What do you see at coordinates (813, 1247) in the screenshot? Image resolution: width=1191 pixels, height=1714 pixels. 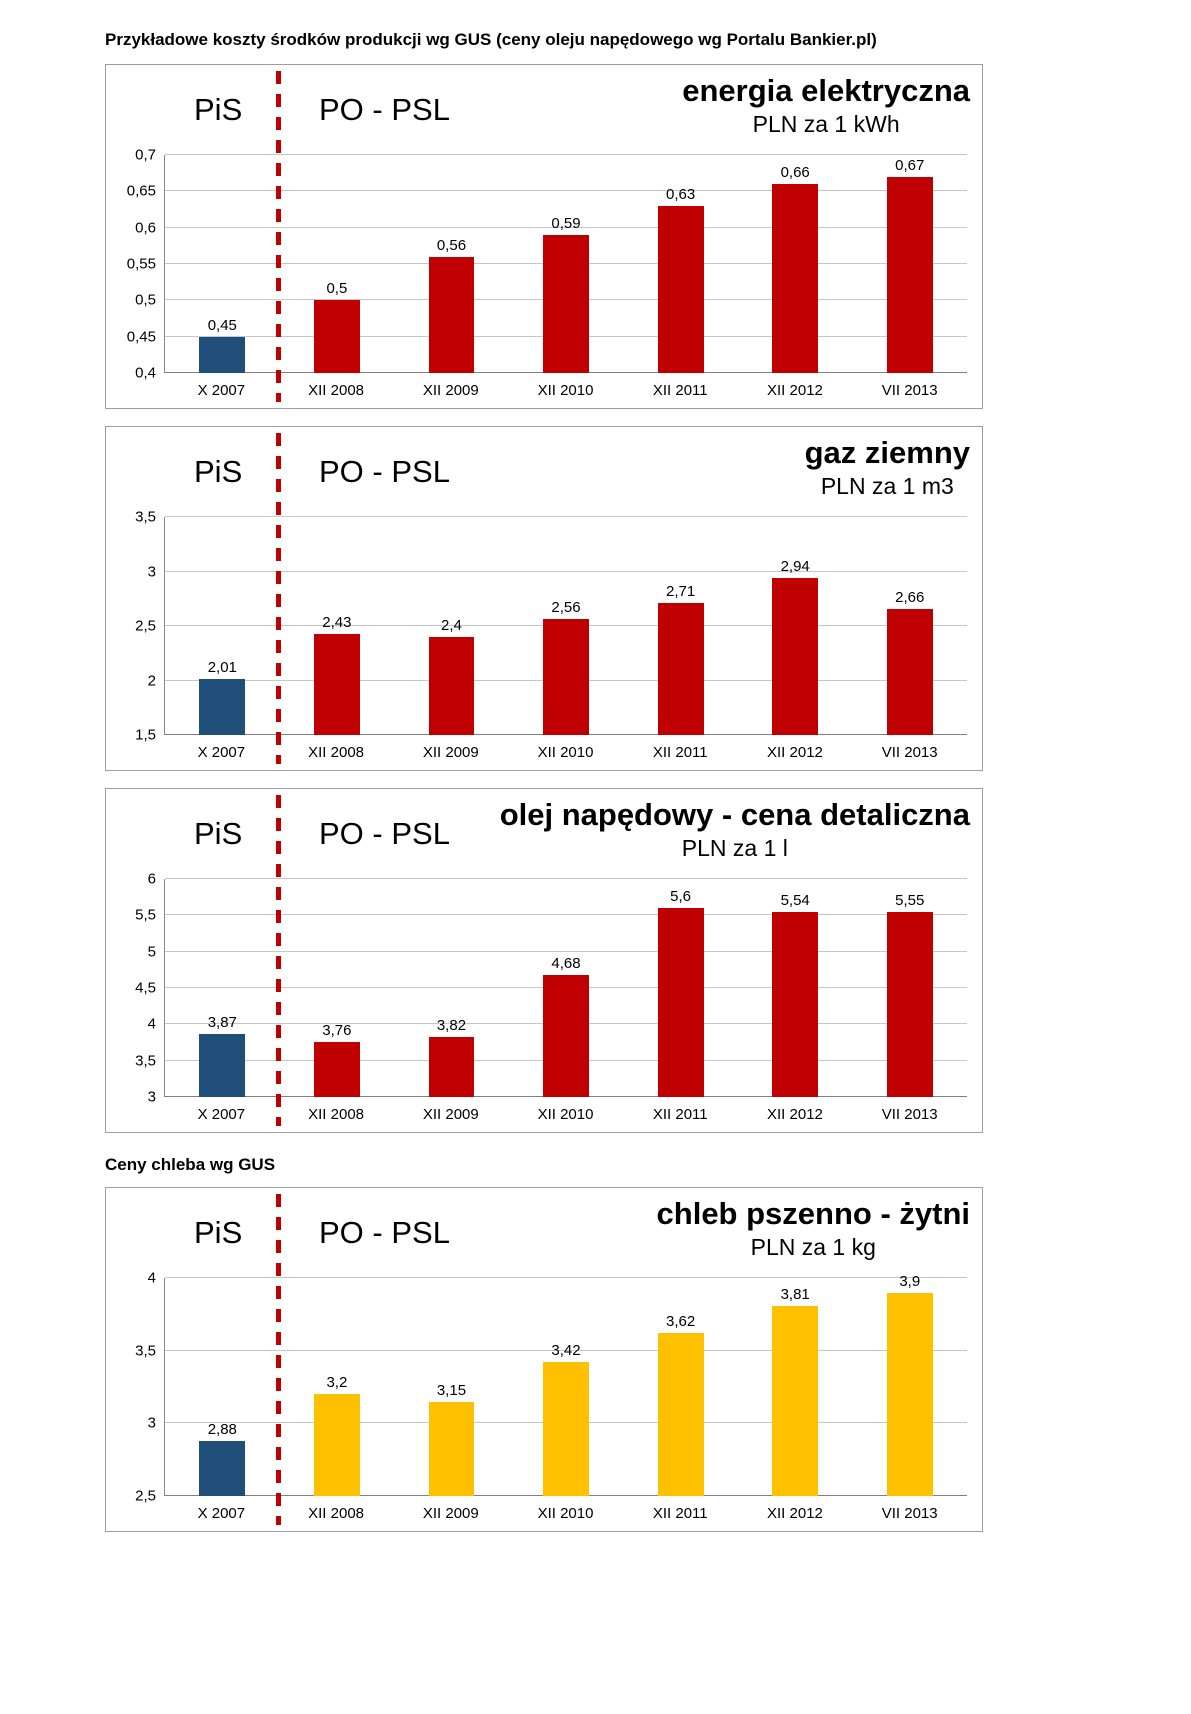 I see `chart-unit-subtitle: PLN za 1 kg` at bounding box center [813, 1247].